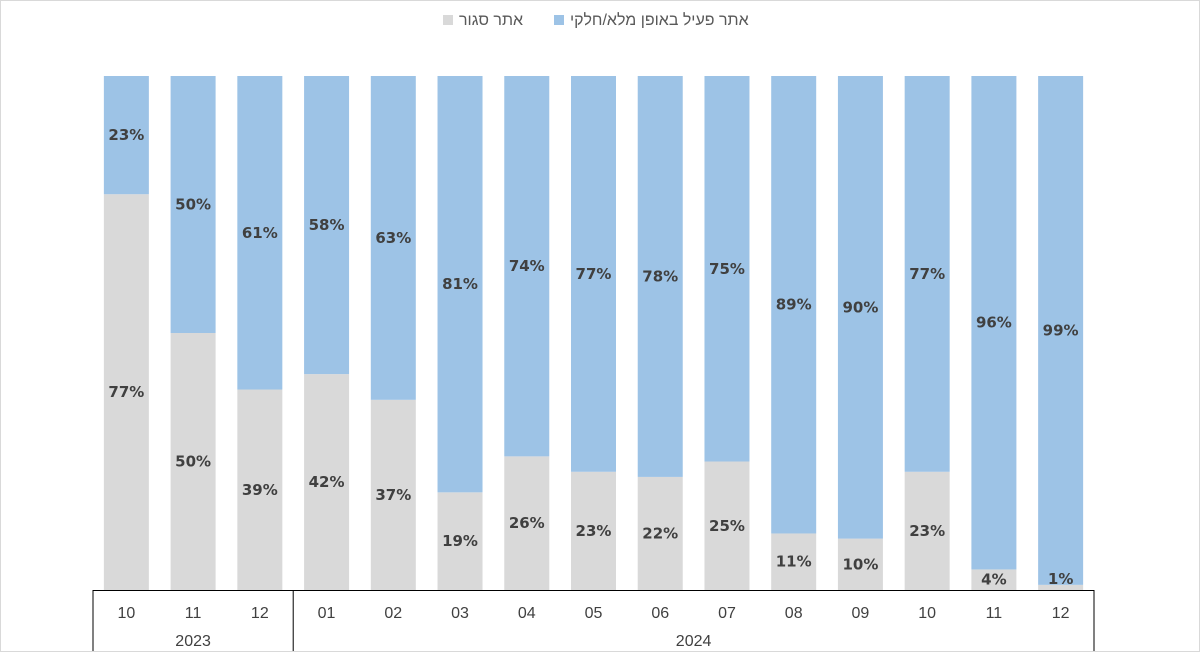 The width and height of the screenshot is (1200, 652). What do you see at coordinates (694, 641) in the screenshot?
I see `x-group-label-2024: 2024` at bounding box center [694, 641].